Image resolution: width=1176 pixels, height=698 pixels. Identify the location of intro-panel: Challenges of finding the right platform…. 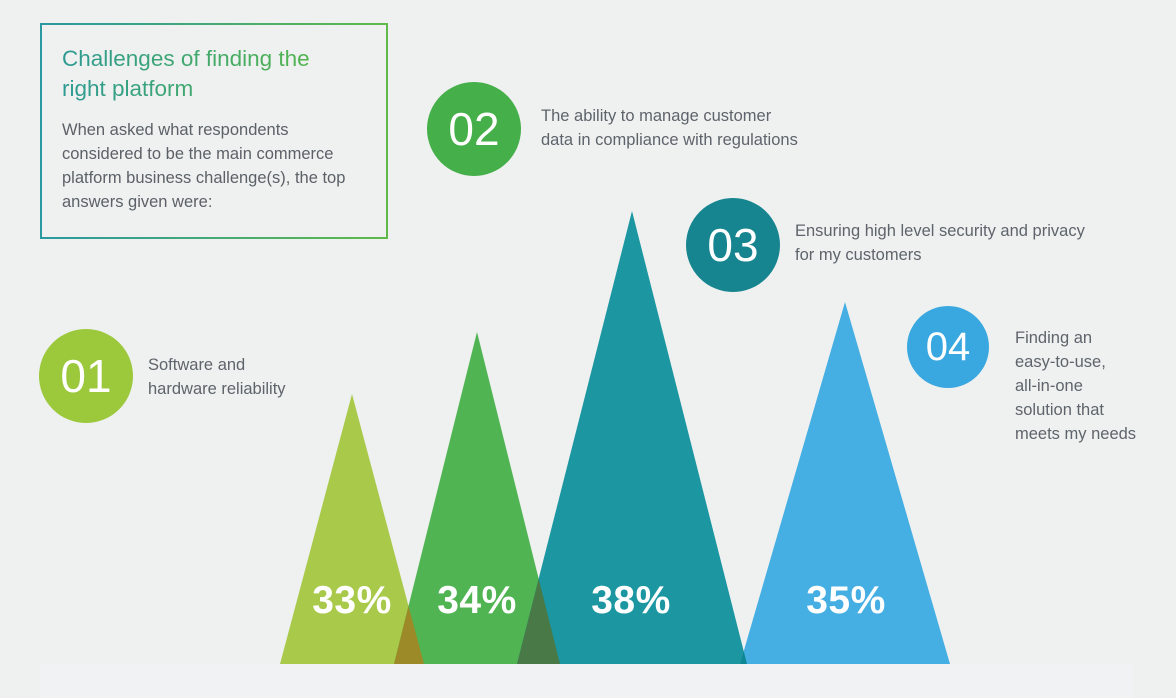
(214, 131).